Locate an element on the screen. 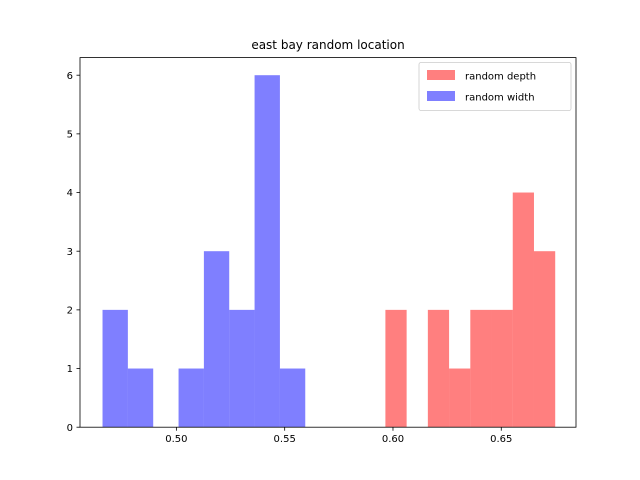  legend-swatch-random-depth is located at coordinates (441, 75).